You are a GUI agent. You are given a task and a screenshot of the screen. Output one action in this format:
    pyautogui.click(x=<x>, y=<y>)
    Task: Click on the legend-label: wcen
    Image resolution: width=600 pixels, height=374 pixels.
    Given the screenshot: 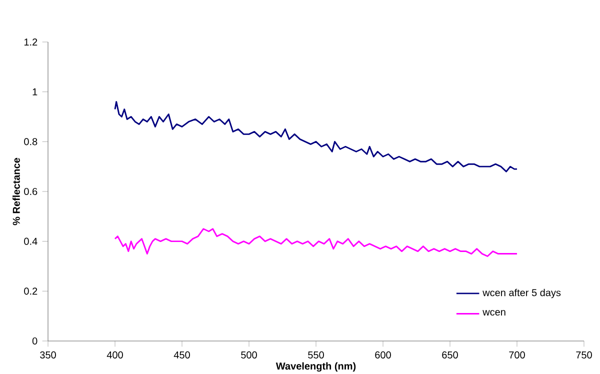 What is the action you would take?
    pyautogui.click(x=494, y=313)
    